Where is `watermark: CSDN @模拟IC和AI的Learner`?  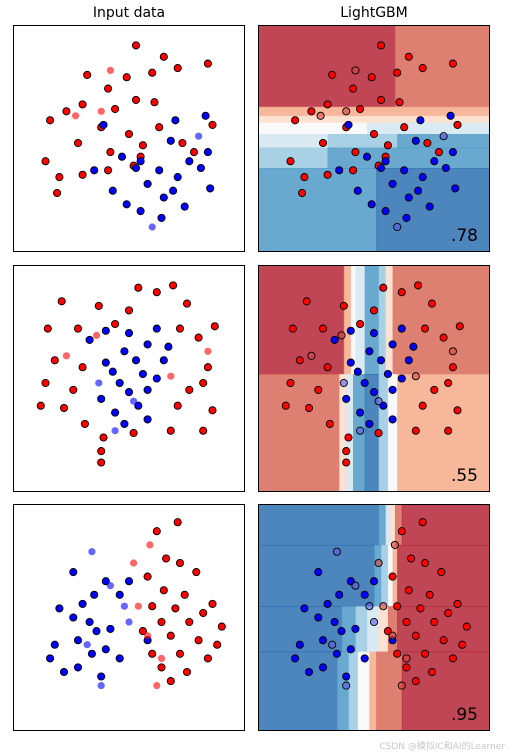 watermark: CSDN @模拟IC和AI的Learner is located at coordinates (442, 747).